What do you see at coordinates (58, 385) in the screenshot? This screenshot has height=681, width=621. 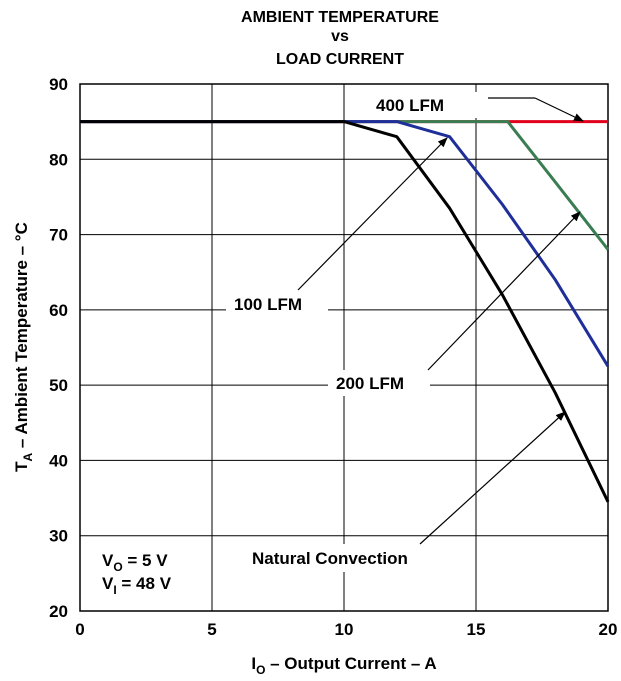 I see `y-tick-label-3: 50` at bounding box center [58, 385].